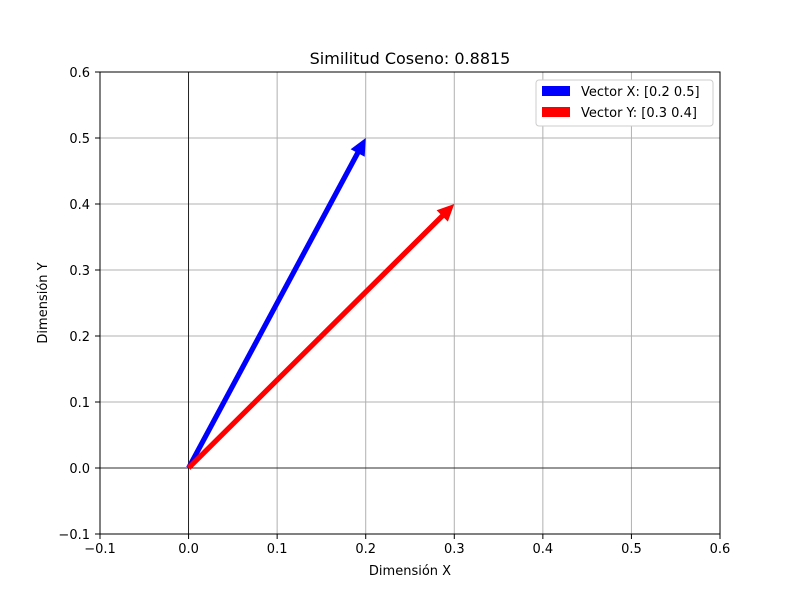 The width and height of the screenshot is (800, 604). What do you see at coordinates (410, 58) in the screenshot?
I see `chart-title: Similitud Coseno: 0.8815` at bounding box center [410, 58].